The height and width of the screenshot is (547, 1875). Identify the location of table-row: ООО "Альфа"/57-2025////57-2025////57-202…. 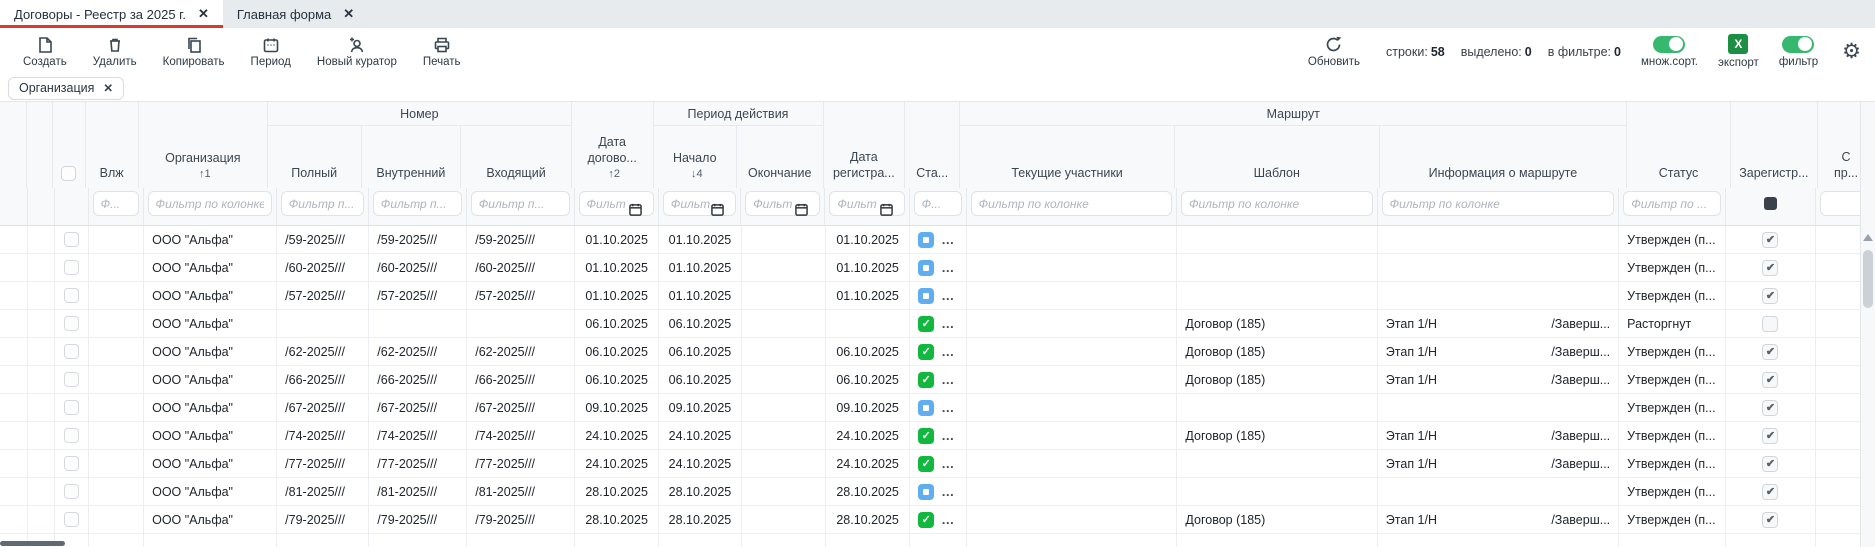
(937, 296).